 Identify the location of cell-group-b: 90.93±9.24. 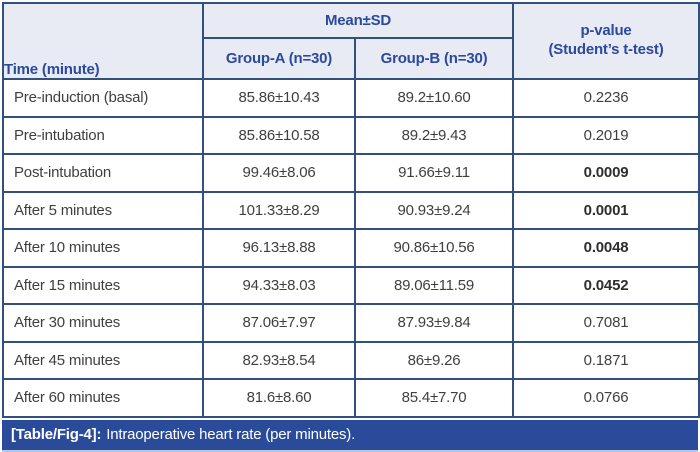
(434, 210).